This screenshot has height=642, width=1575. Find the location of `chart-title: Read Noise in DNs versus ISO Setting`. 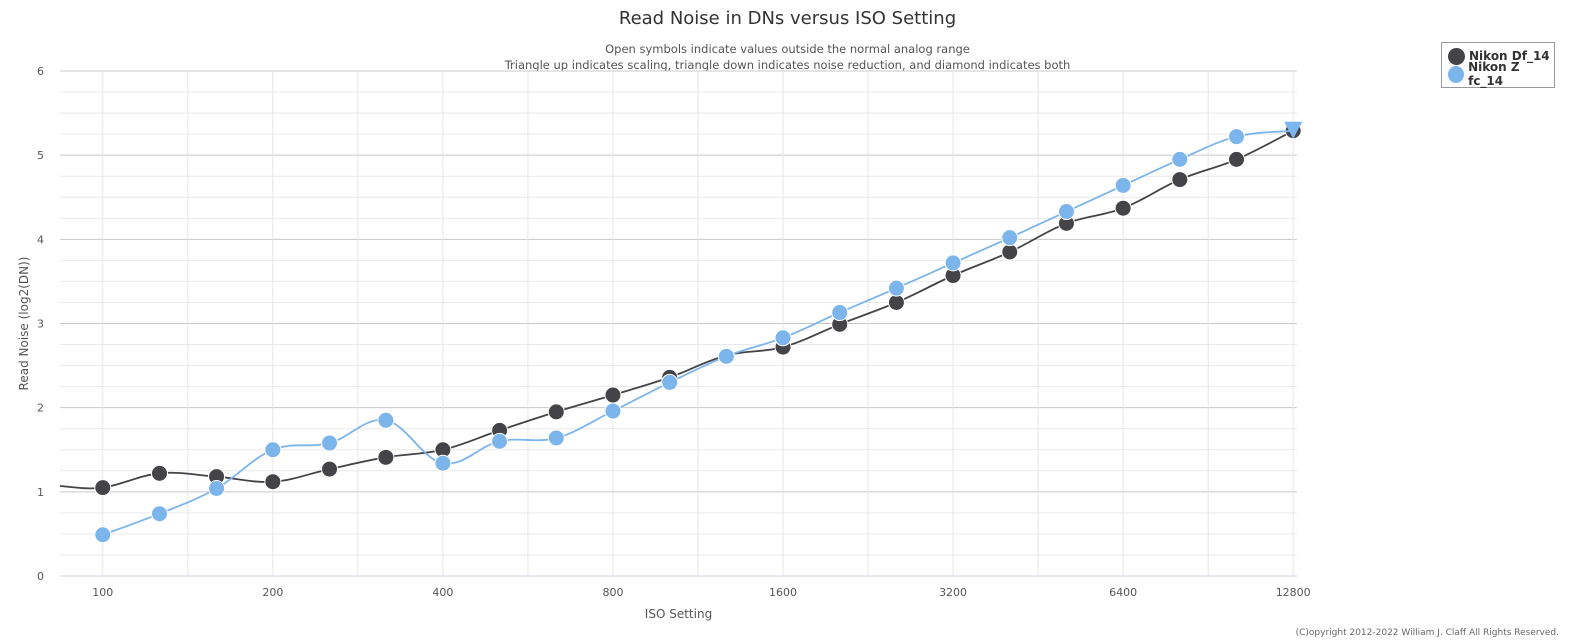

chart-title: Read Noise in DNs versus ISO Setting is located at coordinates (787, 18).